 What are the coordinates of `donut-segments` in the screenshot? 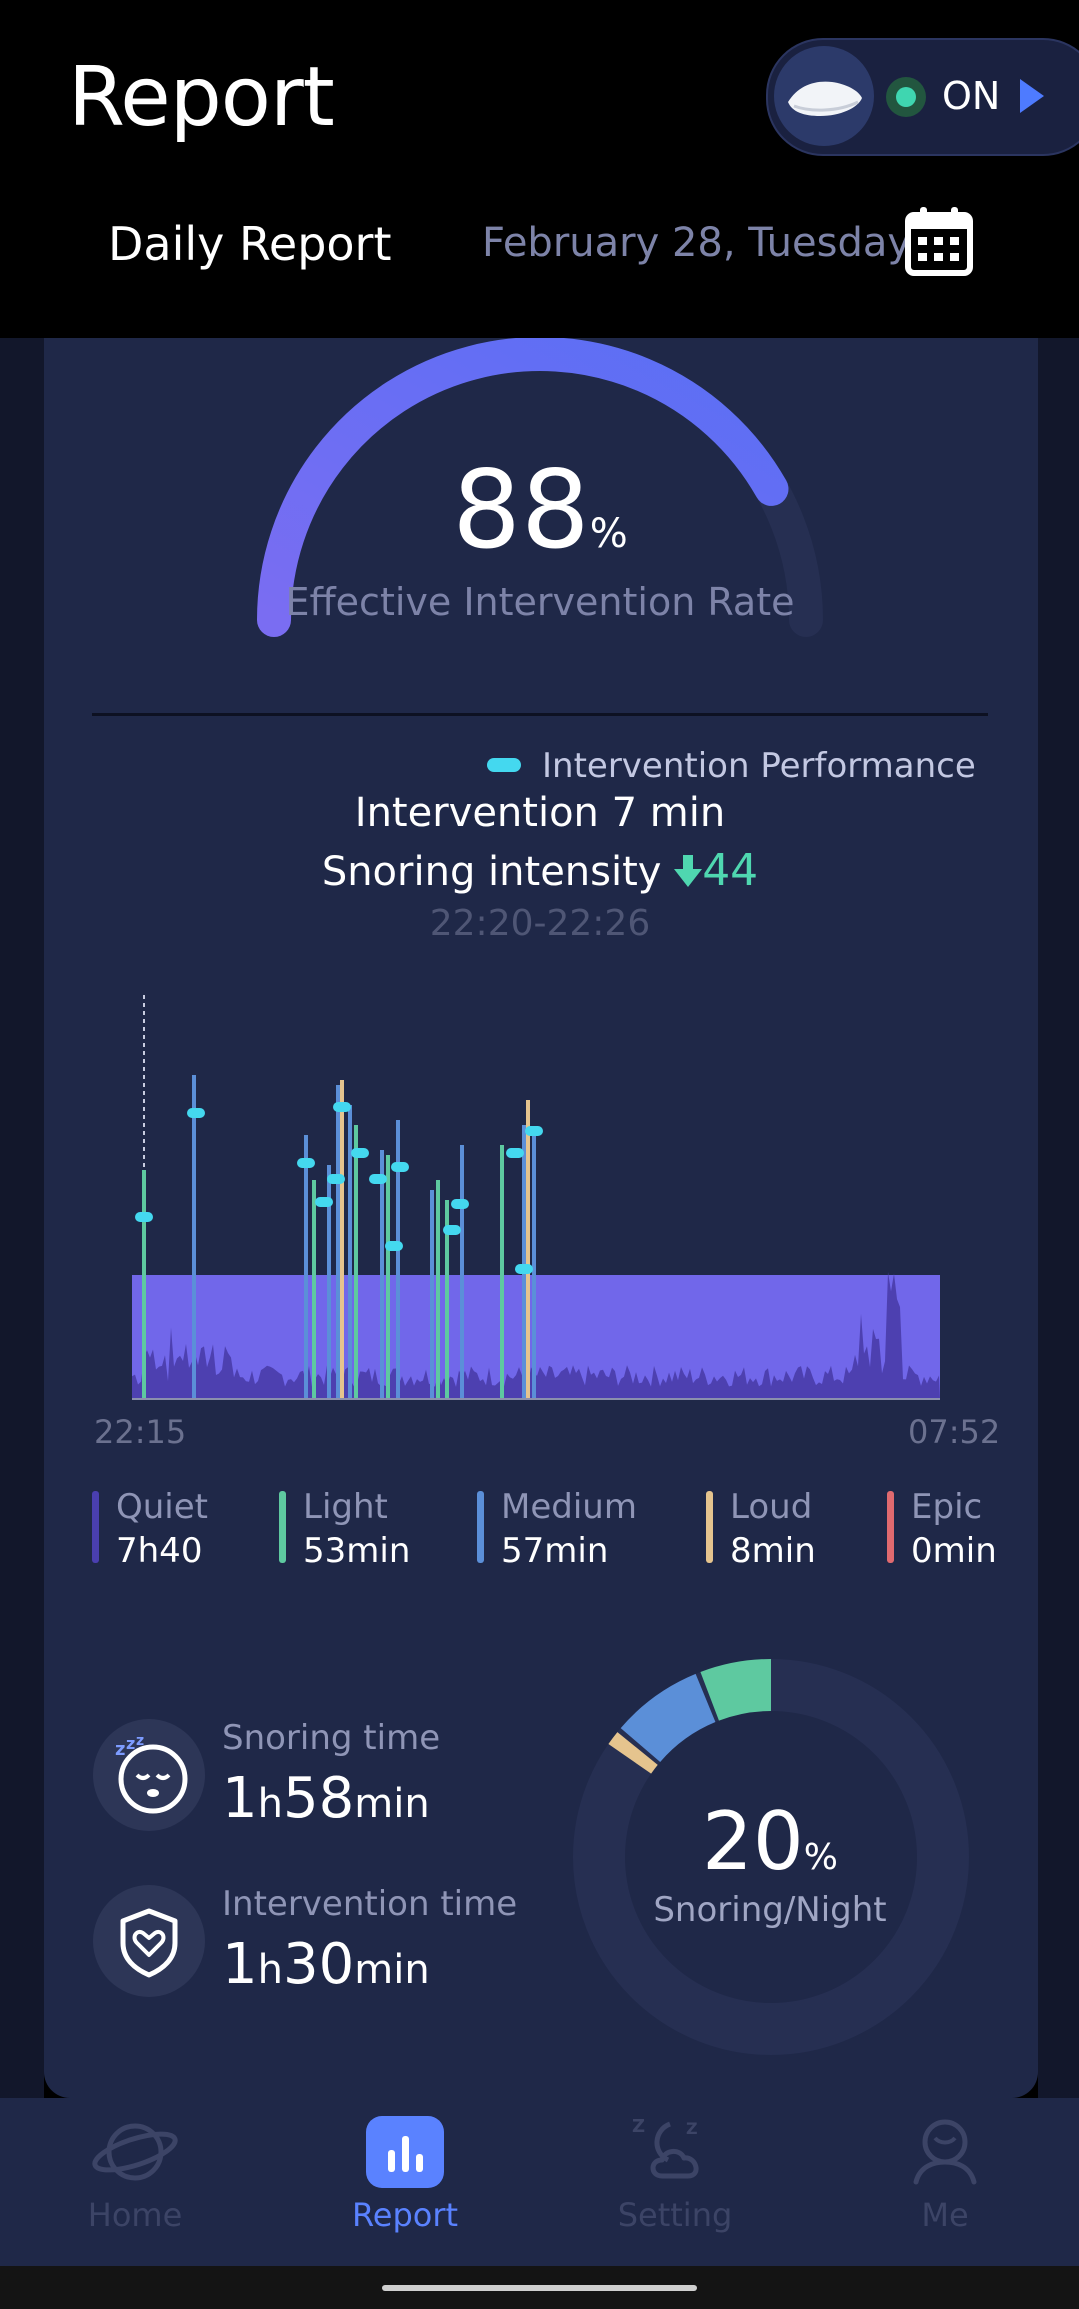 It's located at (690, 1716).